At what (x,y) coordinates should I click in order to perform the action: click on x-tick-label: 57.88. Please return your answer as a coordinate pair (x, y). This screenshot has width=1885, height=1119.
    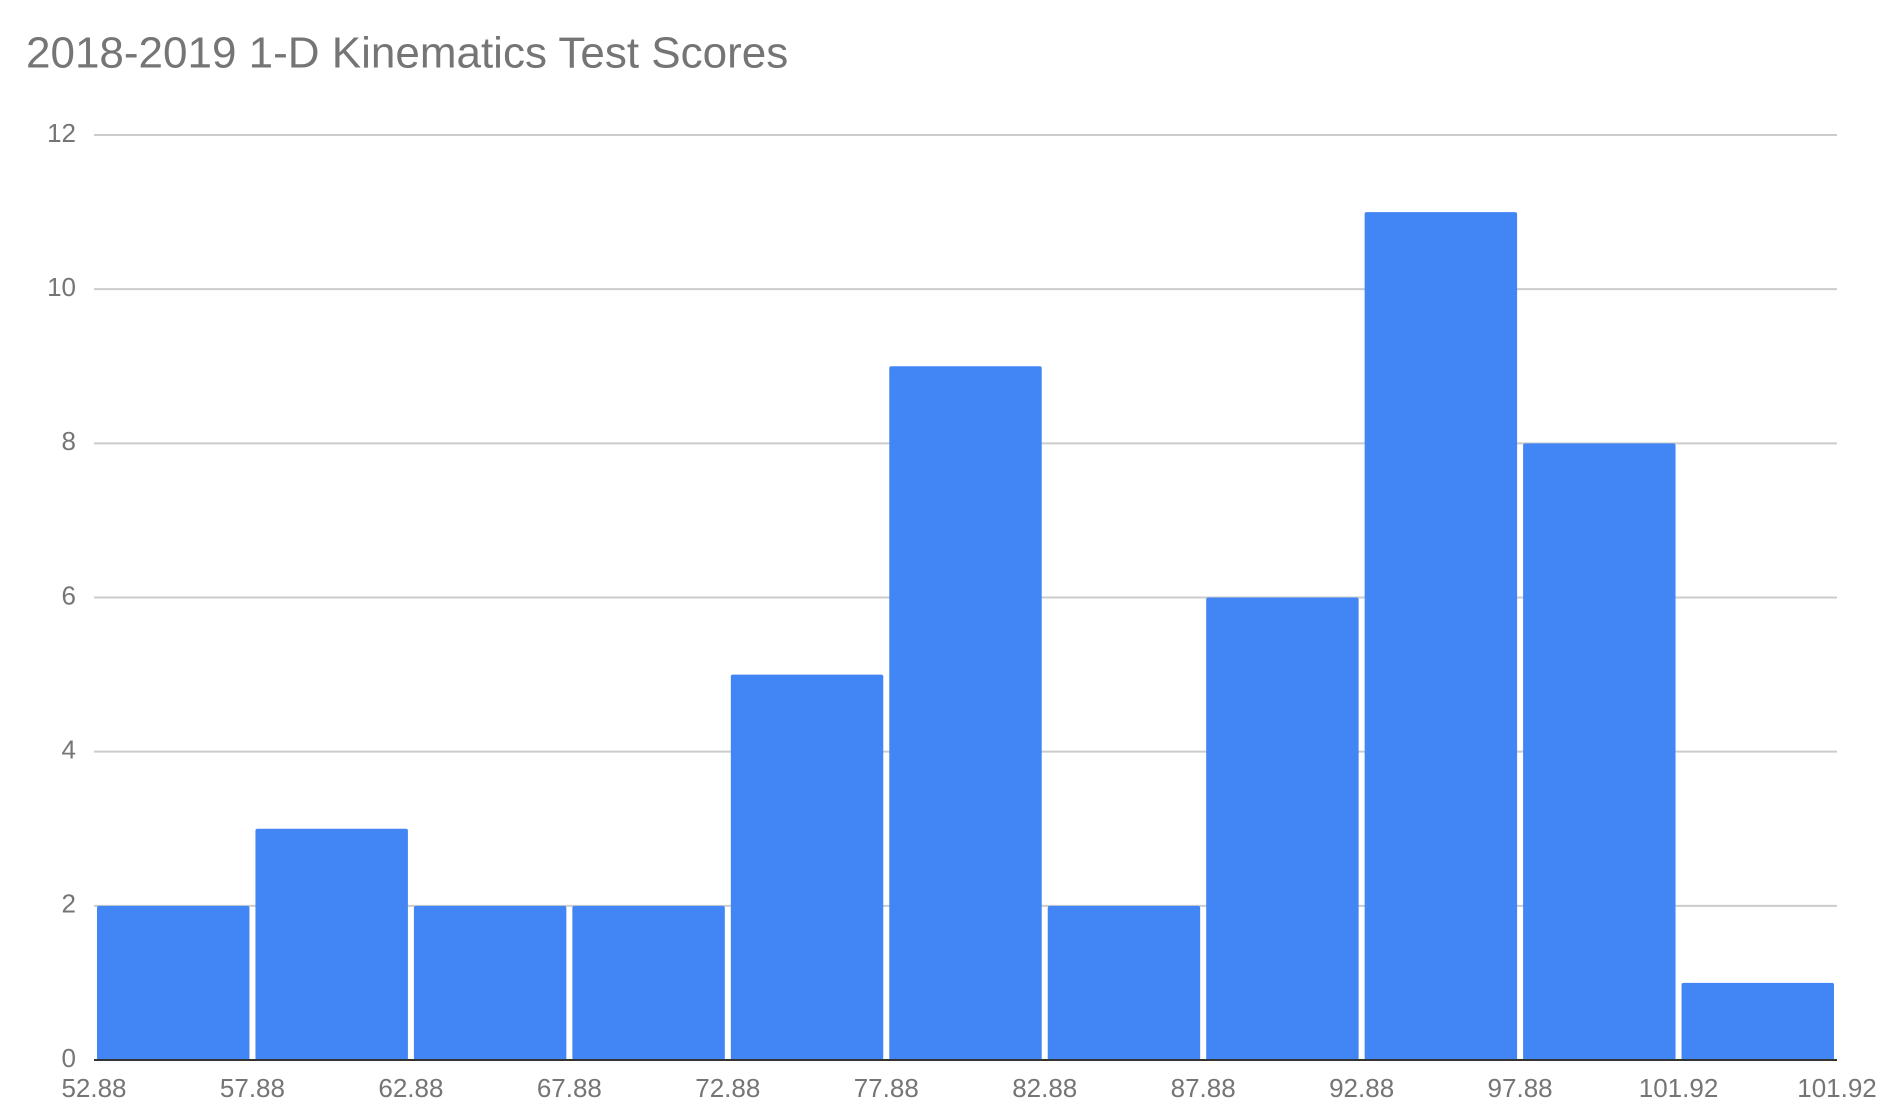
    Looking at the image, I should click on (252, 1088).